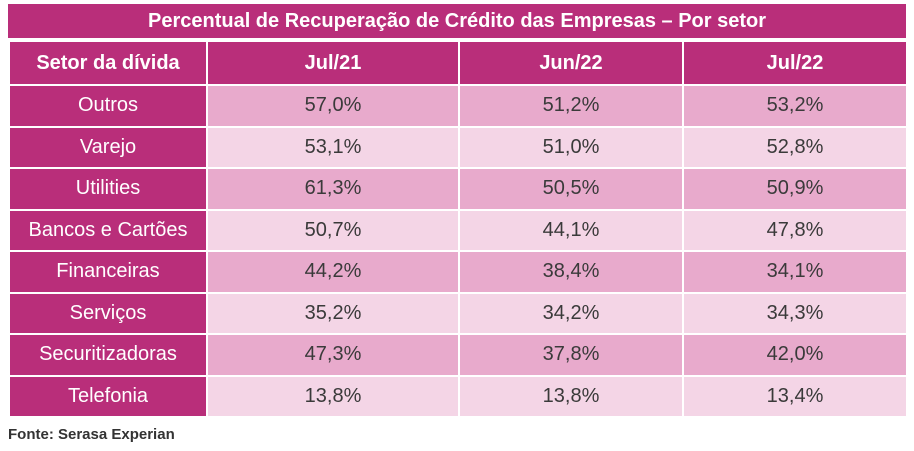  What do you see at coordinates (108, 313) in the screenshot?
I see `row-label-servicos: Serviços` at bounding box center [108, 313].